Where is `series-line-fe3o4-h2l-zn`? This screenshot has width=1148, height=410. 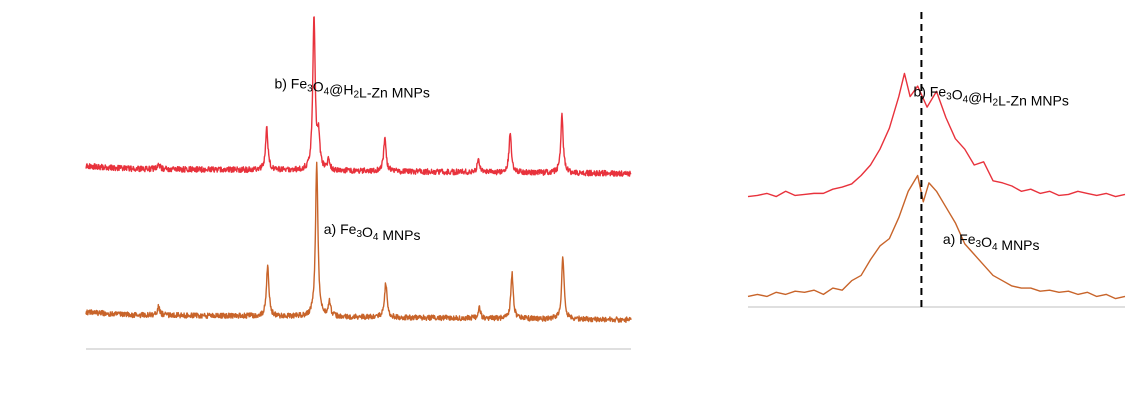
series-line-fe3o4-h2l-zn is located at coordinates (936, 135).